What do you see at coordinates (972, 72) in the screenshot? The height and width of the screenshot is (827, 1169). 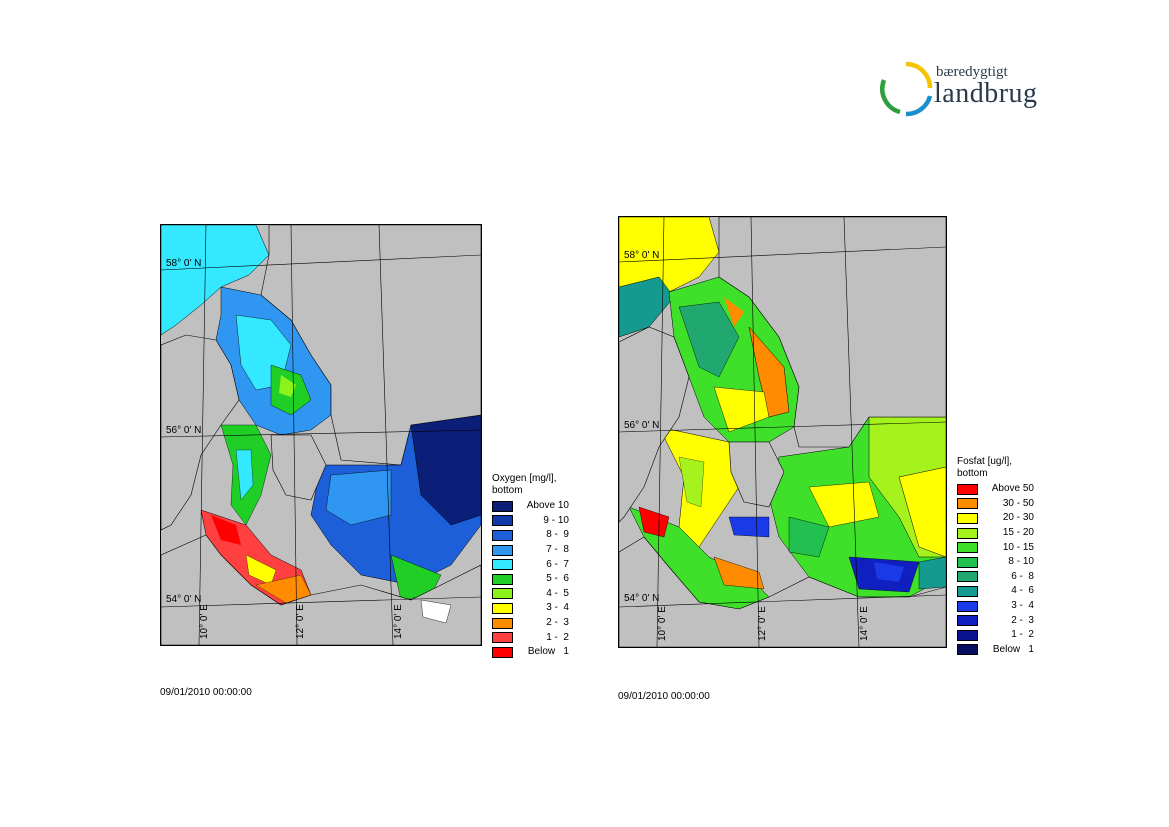 I see `logo-text-line1: bæredygtigt` at bounding box center [972, 72].